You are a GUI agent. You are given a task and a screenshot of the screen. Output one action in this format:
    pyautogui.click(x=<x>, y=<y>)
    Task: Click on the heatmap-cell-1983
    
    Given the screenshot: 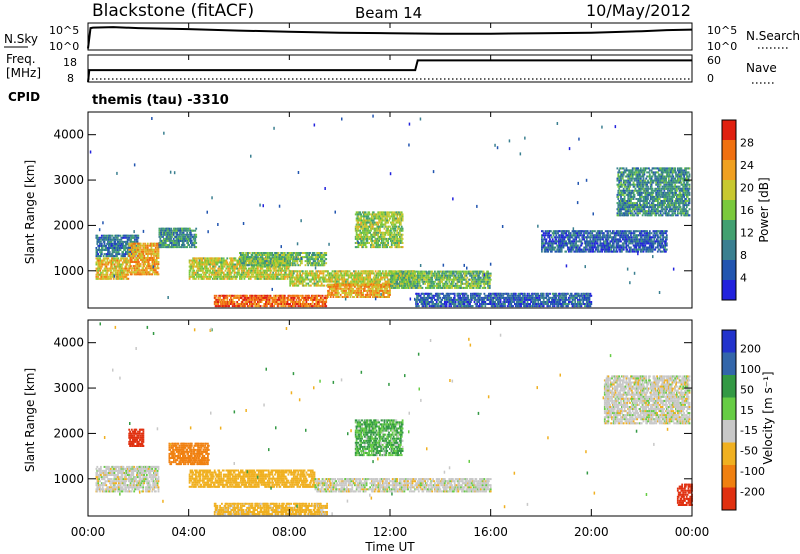 What is the action you would take?
    pyautogui.click(x=281, y=270)
    